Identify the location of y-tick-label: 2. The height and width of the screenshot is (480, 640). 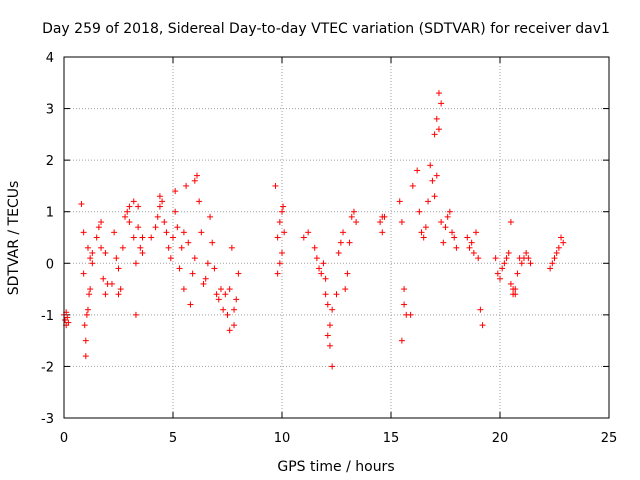
(50, 161).